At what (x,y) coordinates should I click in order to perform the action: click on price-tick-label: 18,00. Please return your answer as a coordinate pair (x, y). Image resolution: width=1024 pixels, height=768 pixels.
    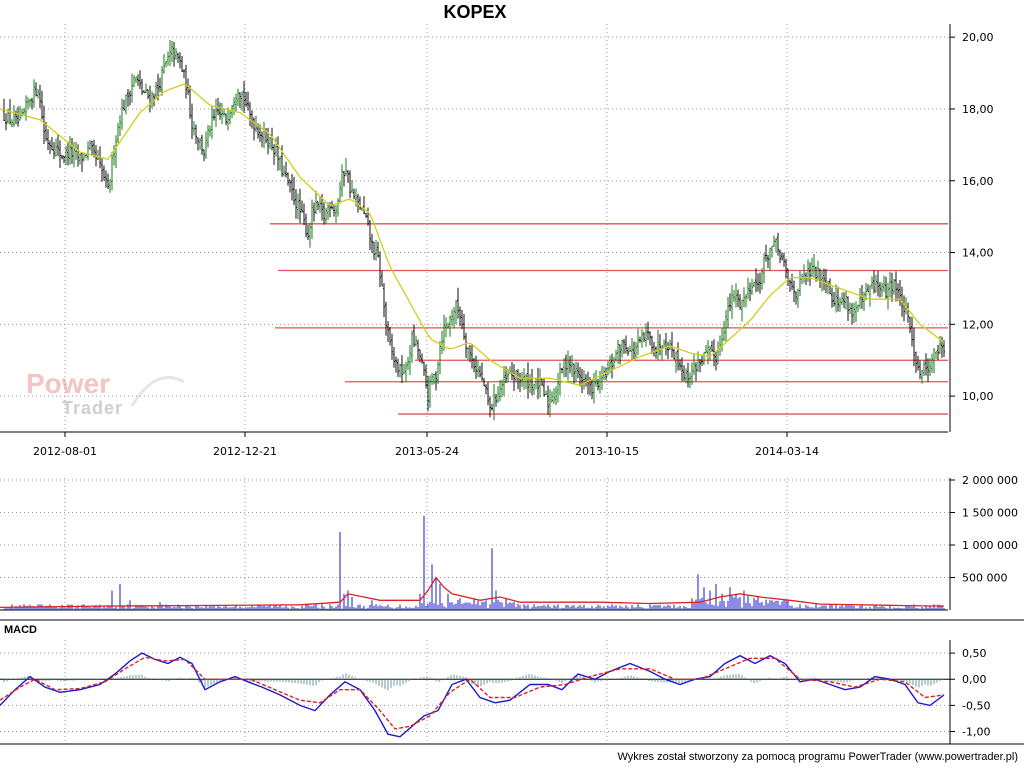
    Looking at the image, I should click on (978, 109).